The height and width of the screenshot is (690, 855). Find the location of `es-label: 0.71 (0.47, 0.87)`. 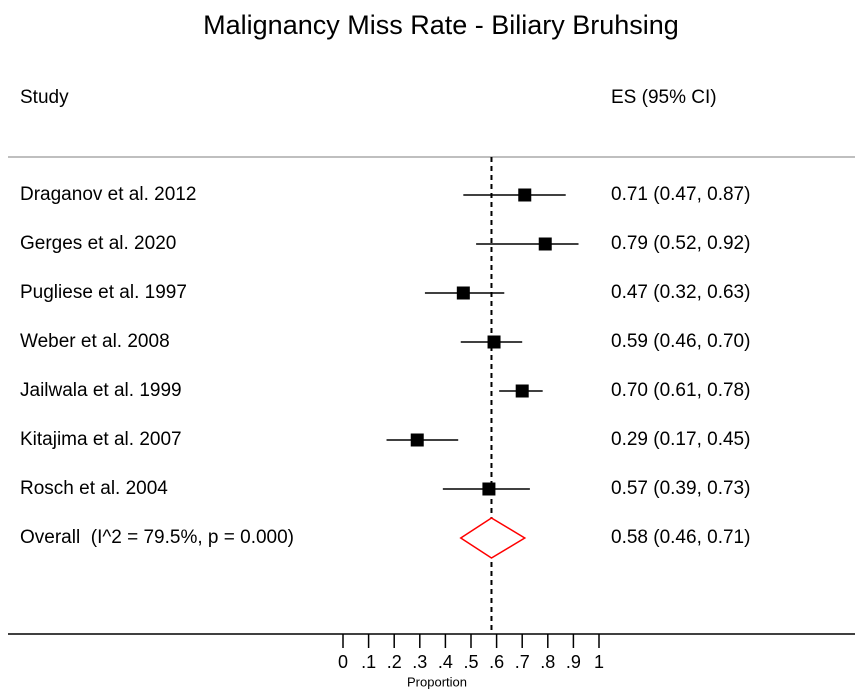

es-label: 0.71 (0.47, 0.87) is located at coordinates (680, 194).